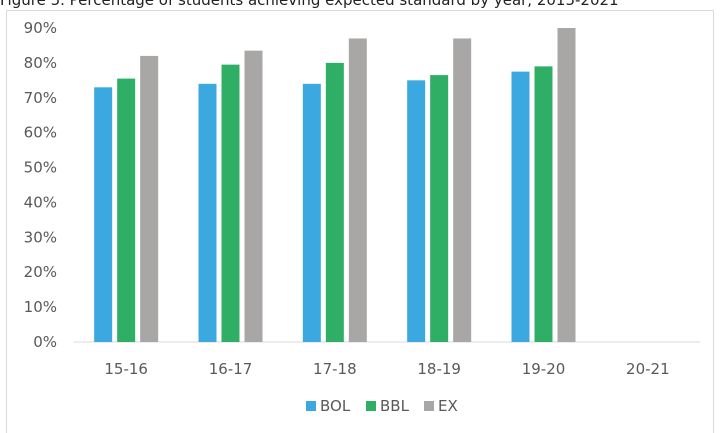 This screenshot has height=433, width=723. What do you see at coordinates (648, 369) in the screenshot?
I see `x-tick-label: 20-21` at bounding box center [648, 369].